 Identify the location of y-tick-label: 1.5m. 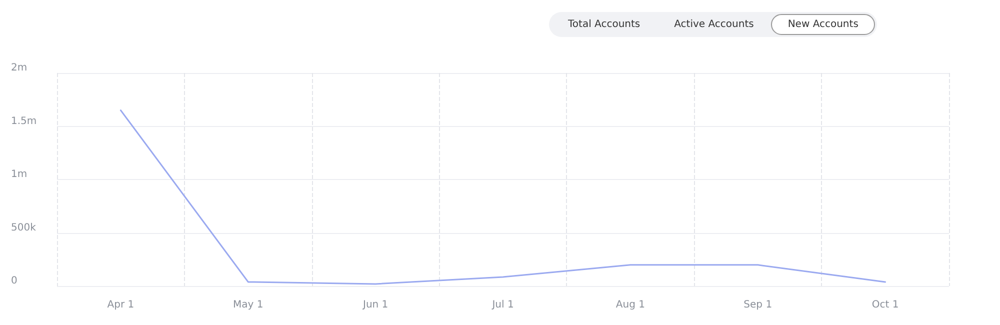
(24, 121).